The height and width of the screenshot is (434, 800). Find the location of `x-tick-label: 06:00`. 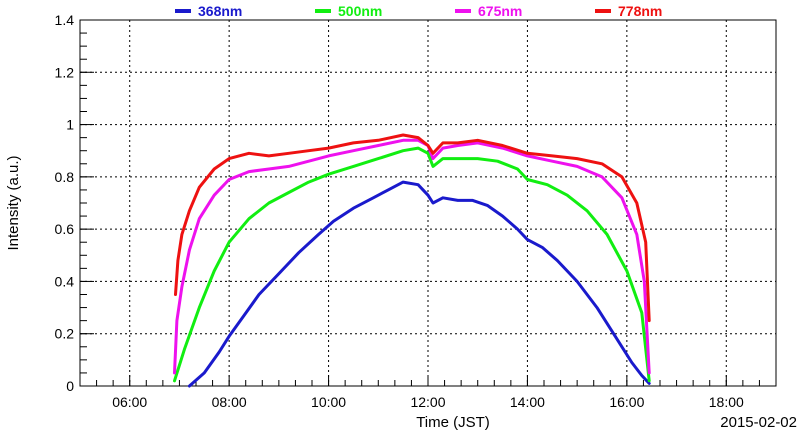

x-tick-label: 06:00 is located at coordinates (129, 402).